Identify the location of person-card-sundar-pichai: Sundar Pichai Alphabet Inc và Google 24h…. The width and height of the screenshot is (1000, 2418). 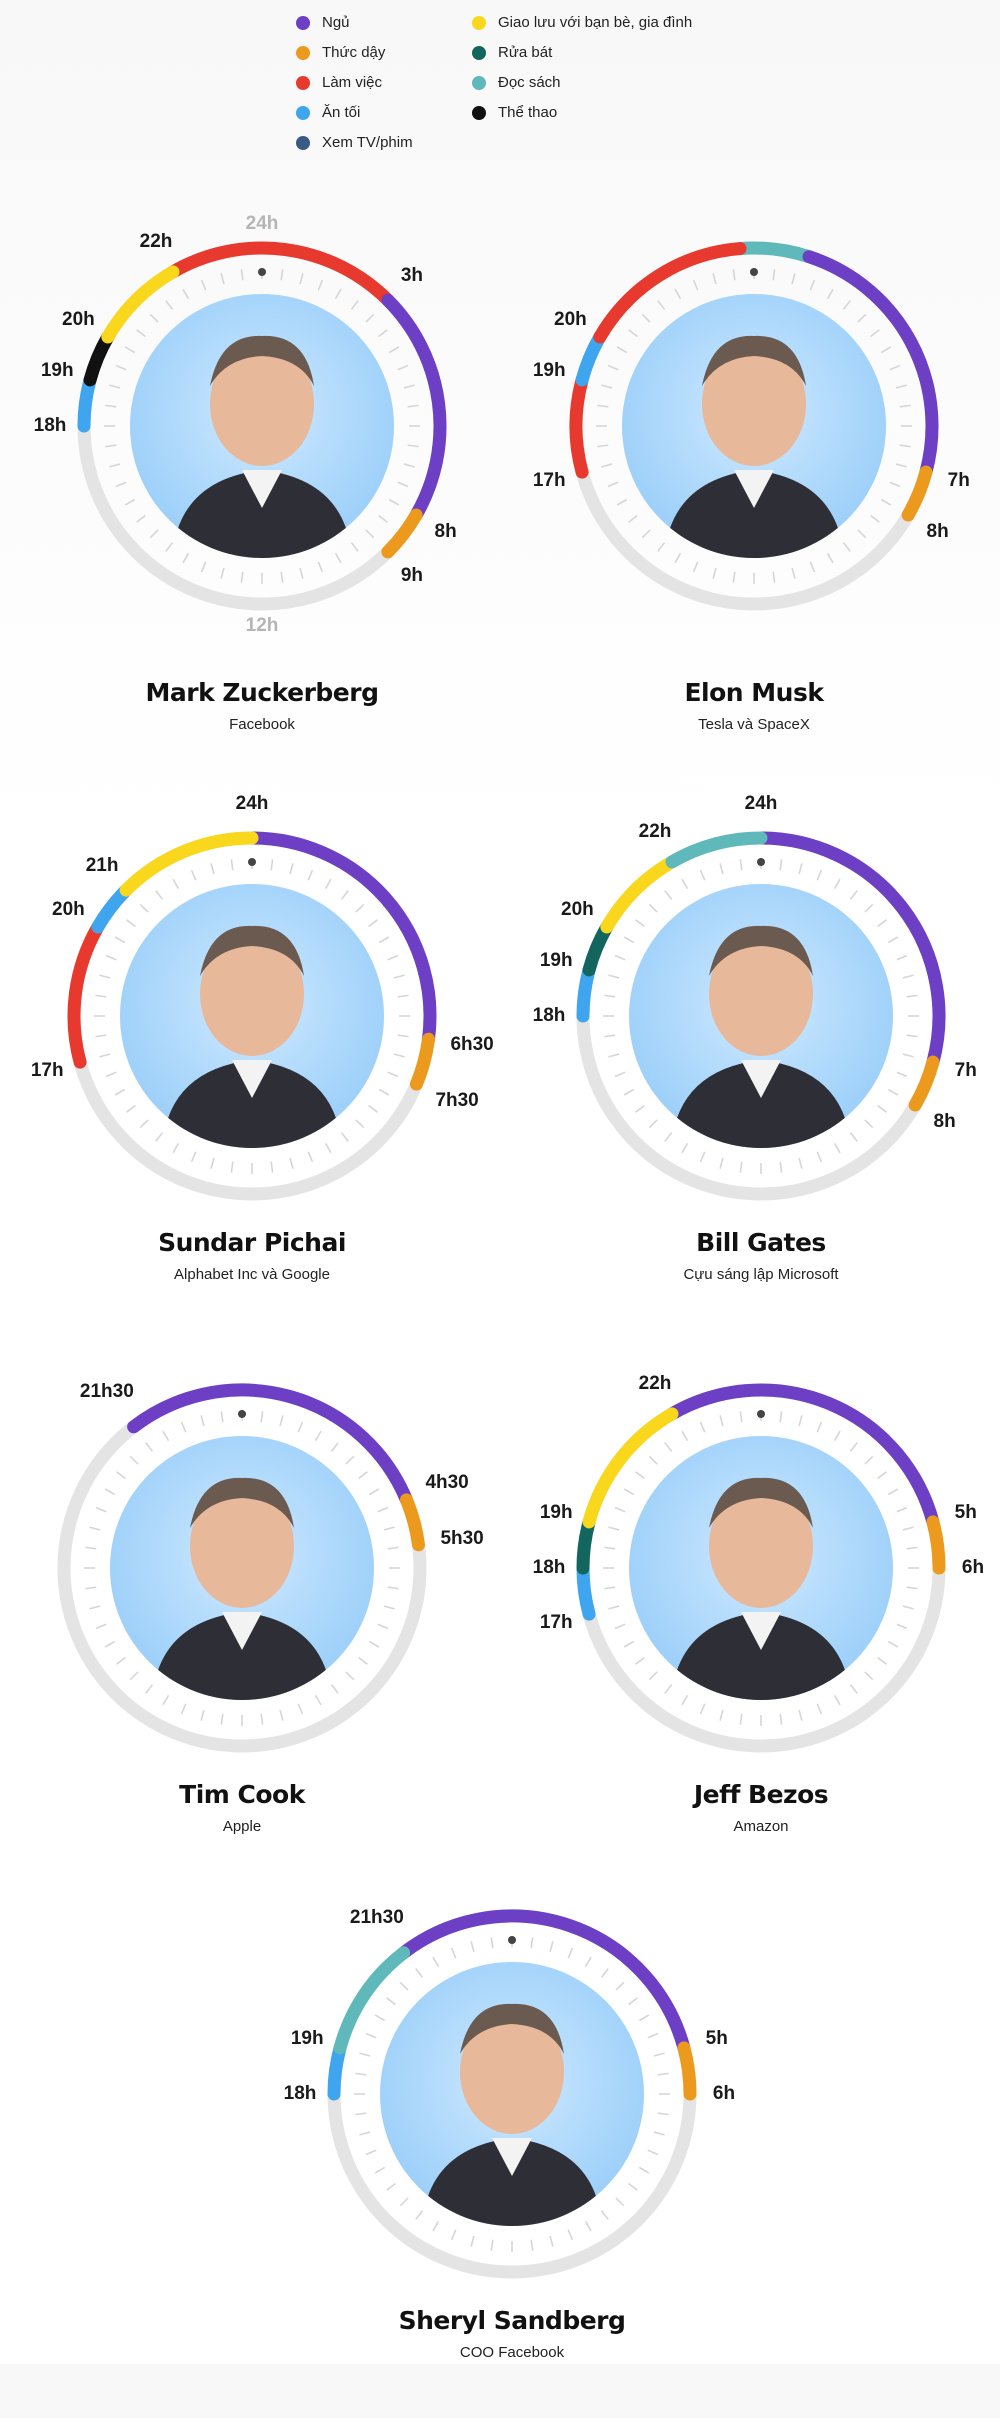
(262, 1066).